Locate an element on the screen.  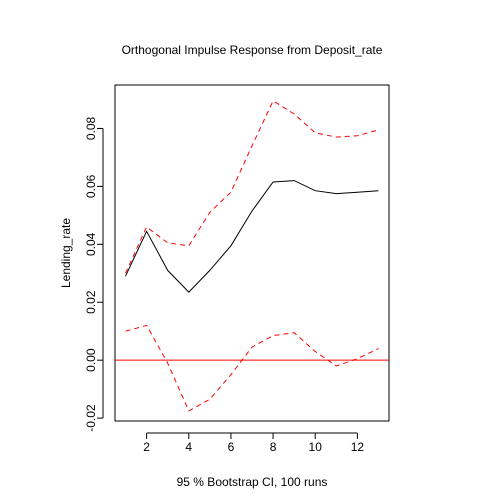
x-tick-label: 8 is located at coordinates (273, 447).